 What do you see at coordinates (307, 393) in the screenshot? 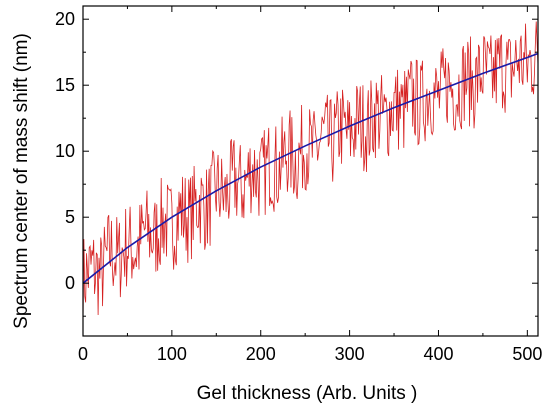
I see `x-axis-label: Gel thickness (Arb. Units )` at bounding box center [307, 393].